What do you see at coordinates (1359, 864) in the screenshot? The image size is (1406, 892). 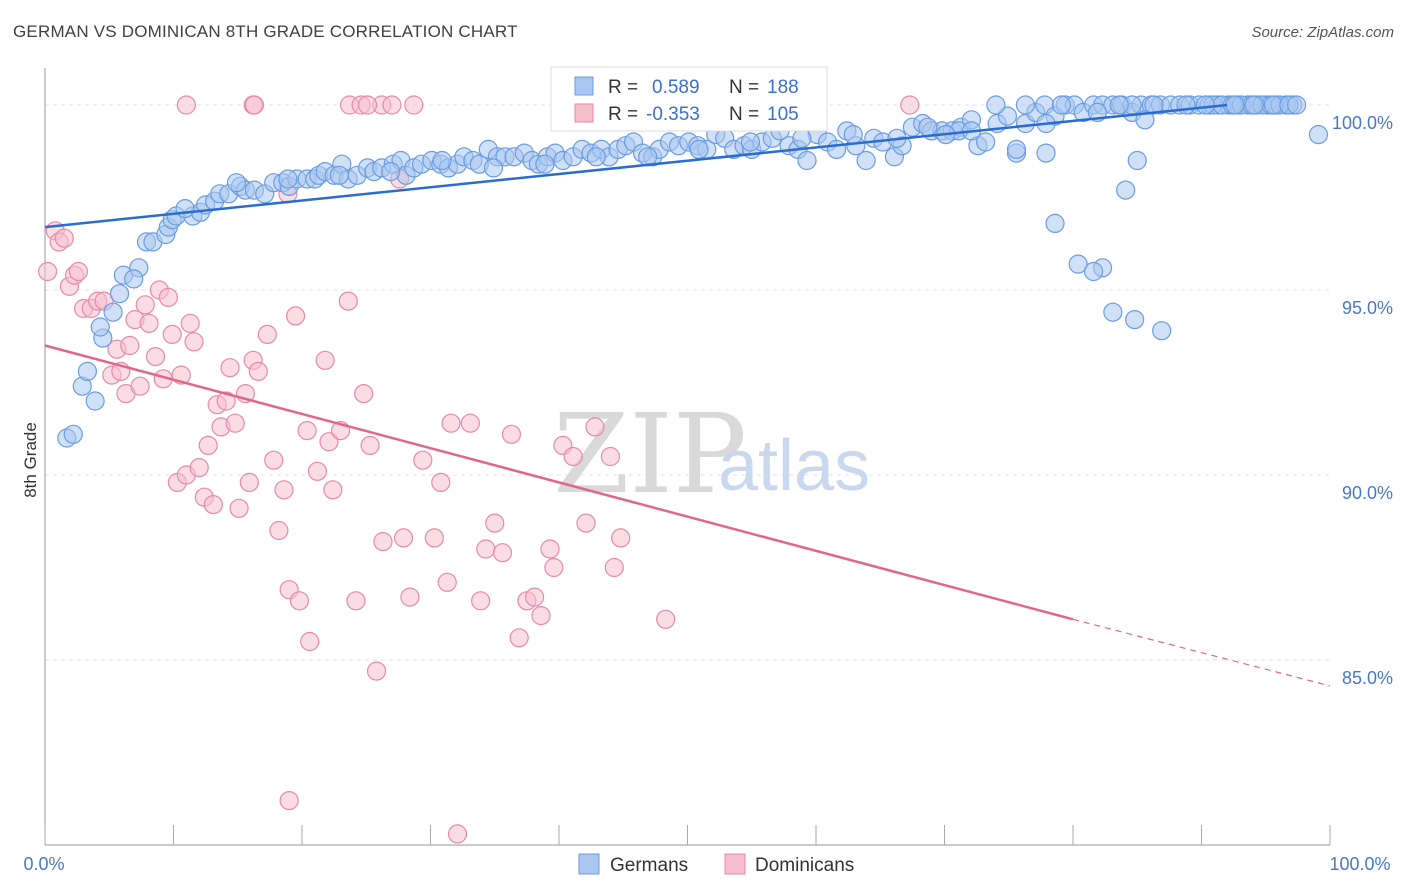 I see `x-tick-label-max: 100.0%` at bounding box center [1359, 864].